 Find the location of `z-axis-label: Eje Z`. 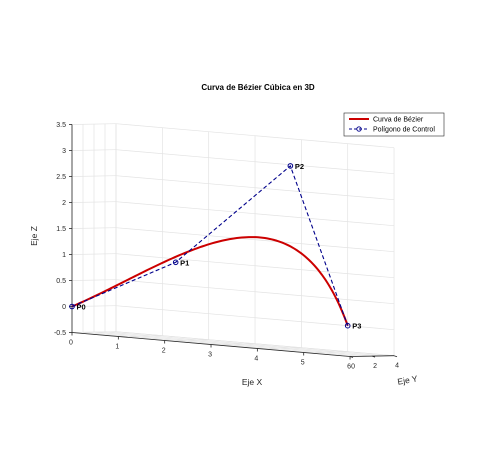

z-axis-label: Eje Z is located at coordinates (34, 236).